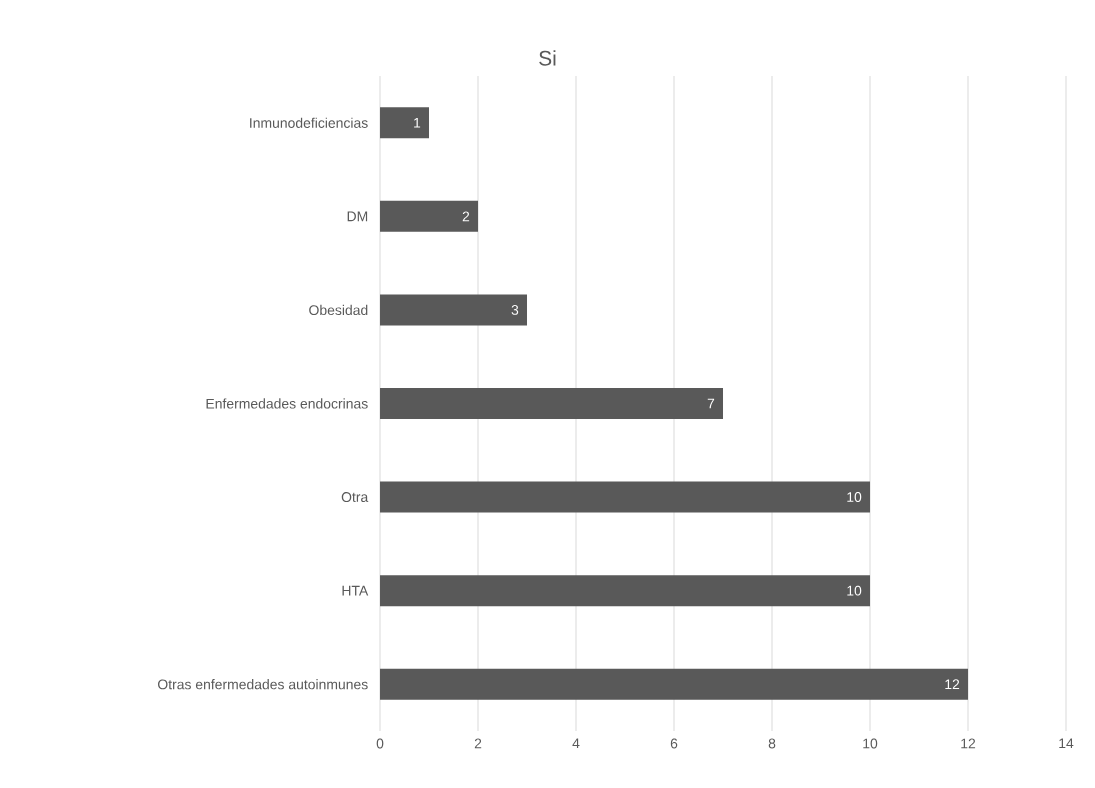 The height and width of the screenshot is (788, 1095). What do you see at coordinates (968, 743) in the screenshot?
I see `x-tick-label: 12` at bounding box center [968, 743].